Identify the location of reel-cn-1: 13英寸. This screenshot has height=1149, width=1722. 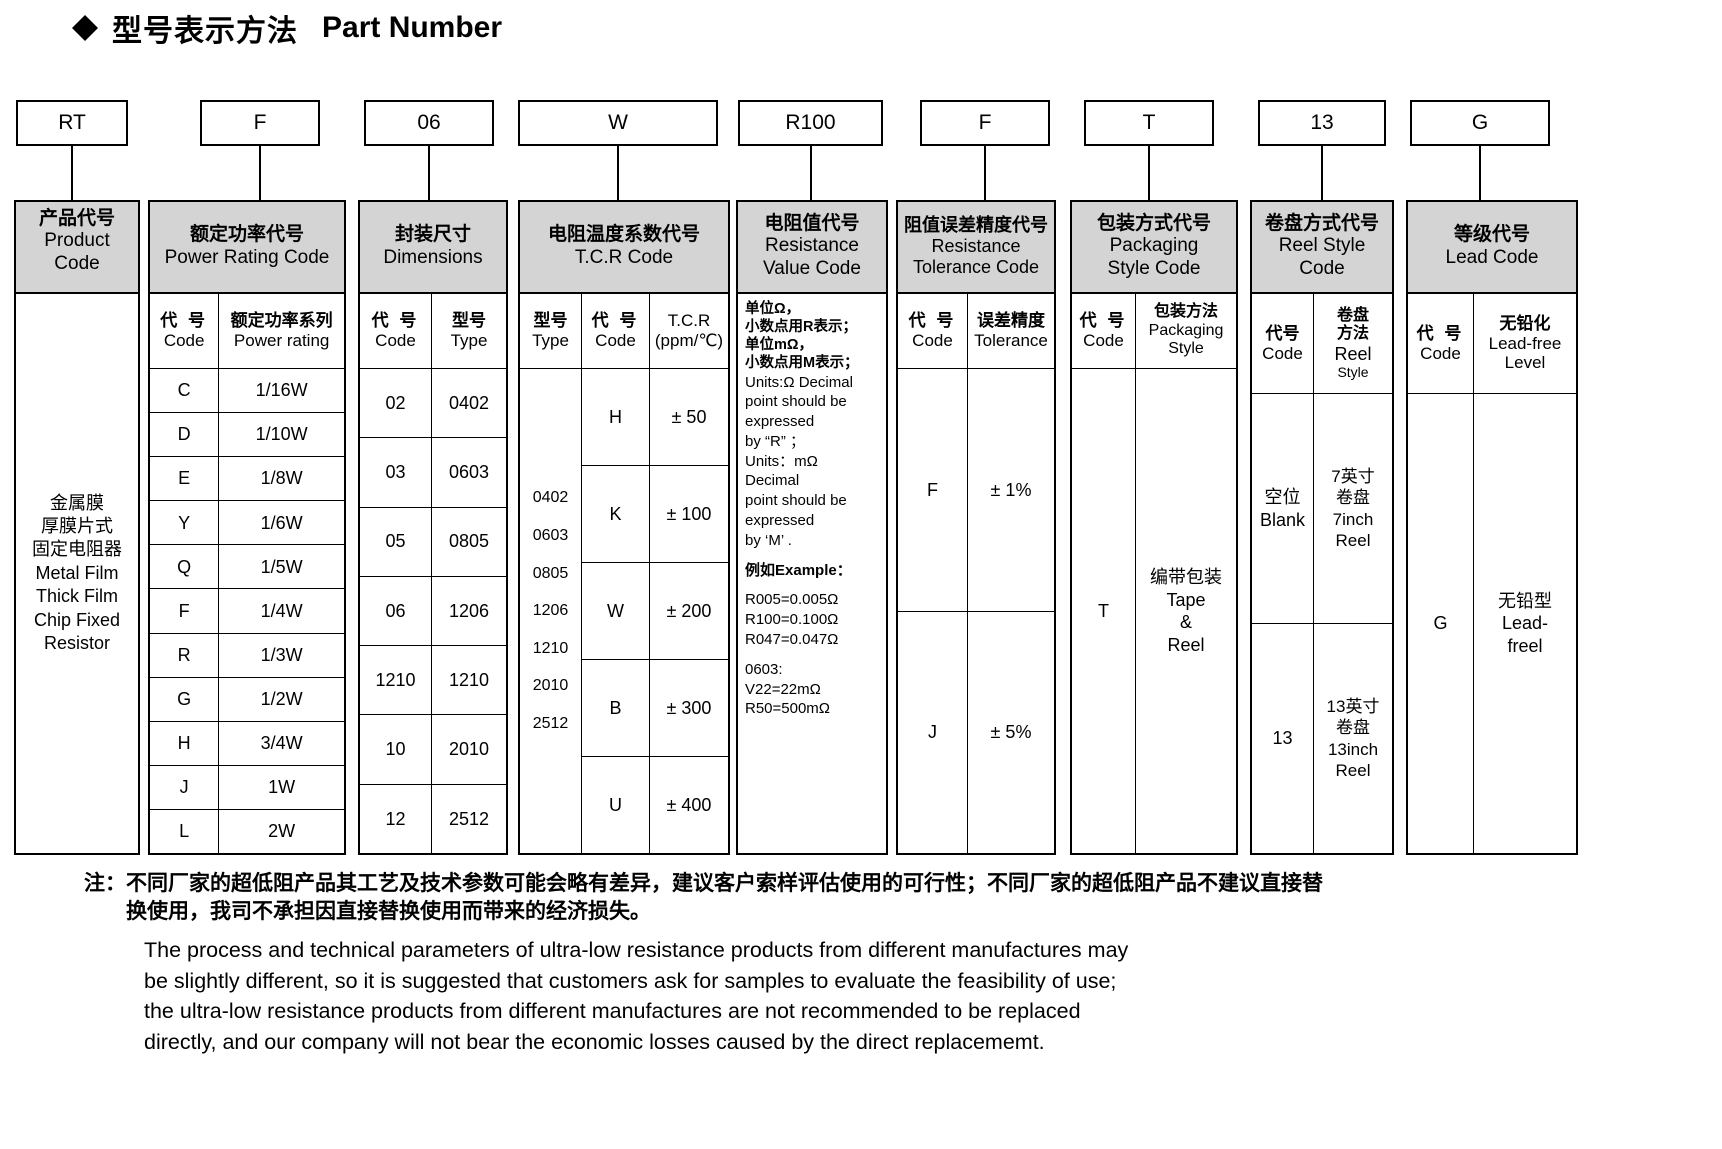
(1353, 706).